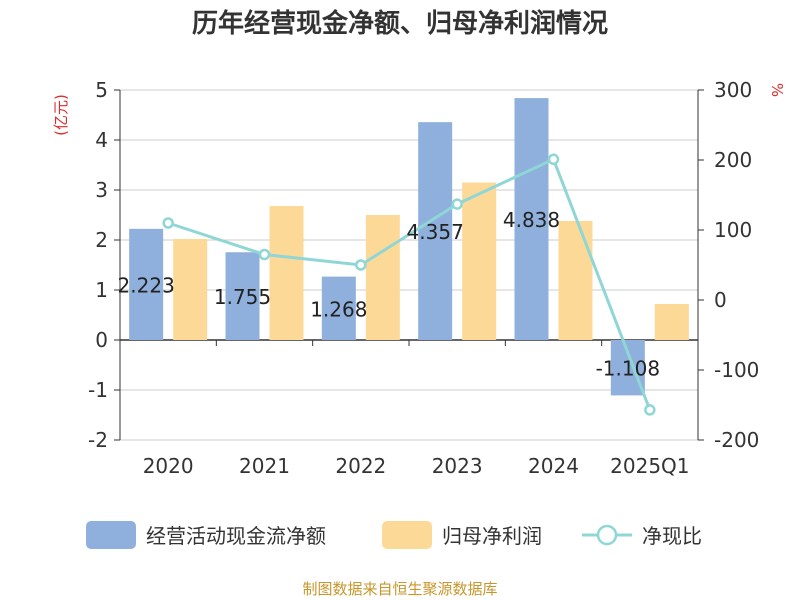  Describe the element at coordinates (553, 466) in the screenshot. I see `category-label: 2024` at that location.